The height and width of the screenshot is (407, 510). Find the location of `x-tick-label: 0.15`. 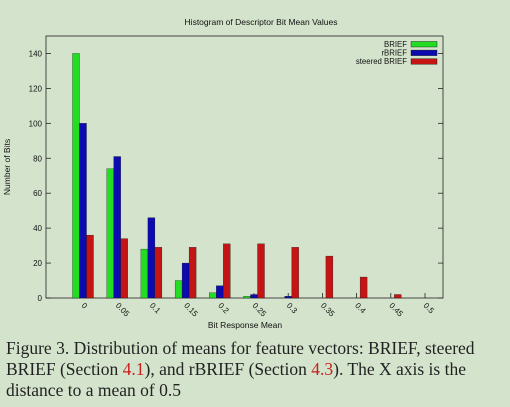

x-tick-label: 0.15 is located at coordinates (191, 310).